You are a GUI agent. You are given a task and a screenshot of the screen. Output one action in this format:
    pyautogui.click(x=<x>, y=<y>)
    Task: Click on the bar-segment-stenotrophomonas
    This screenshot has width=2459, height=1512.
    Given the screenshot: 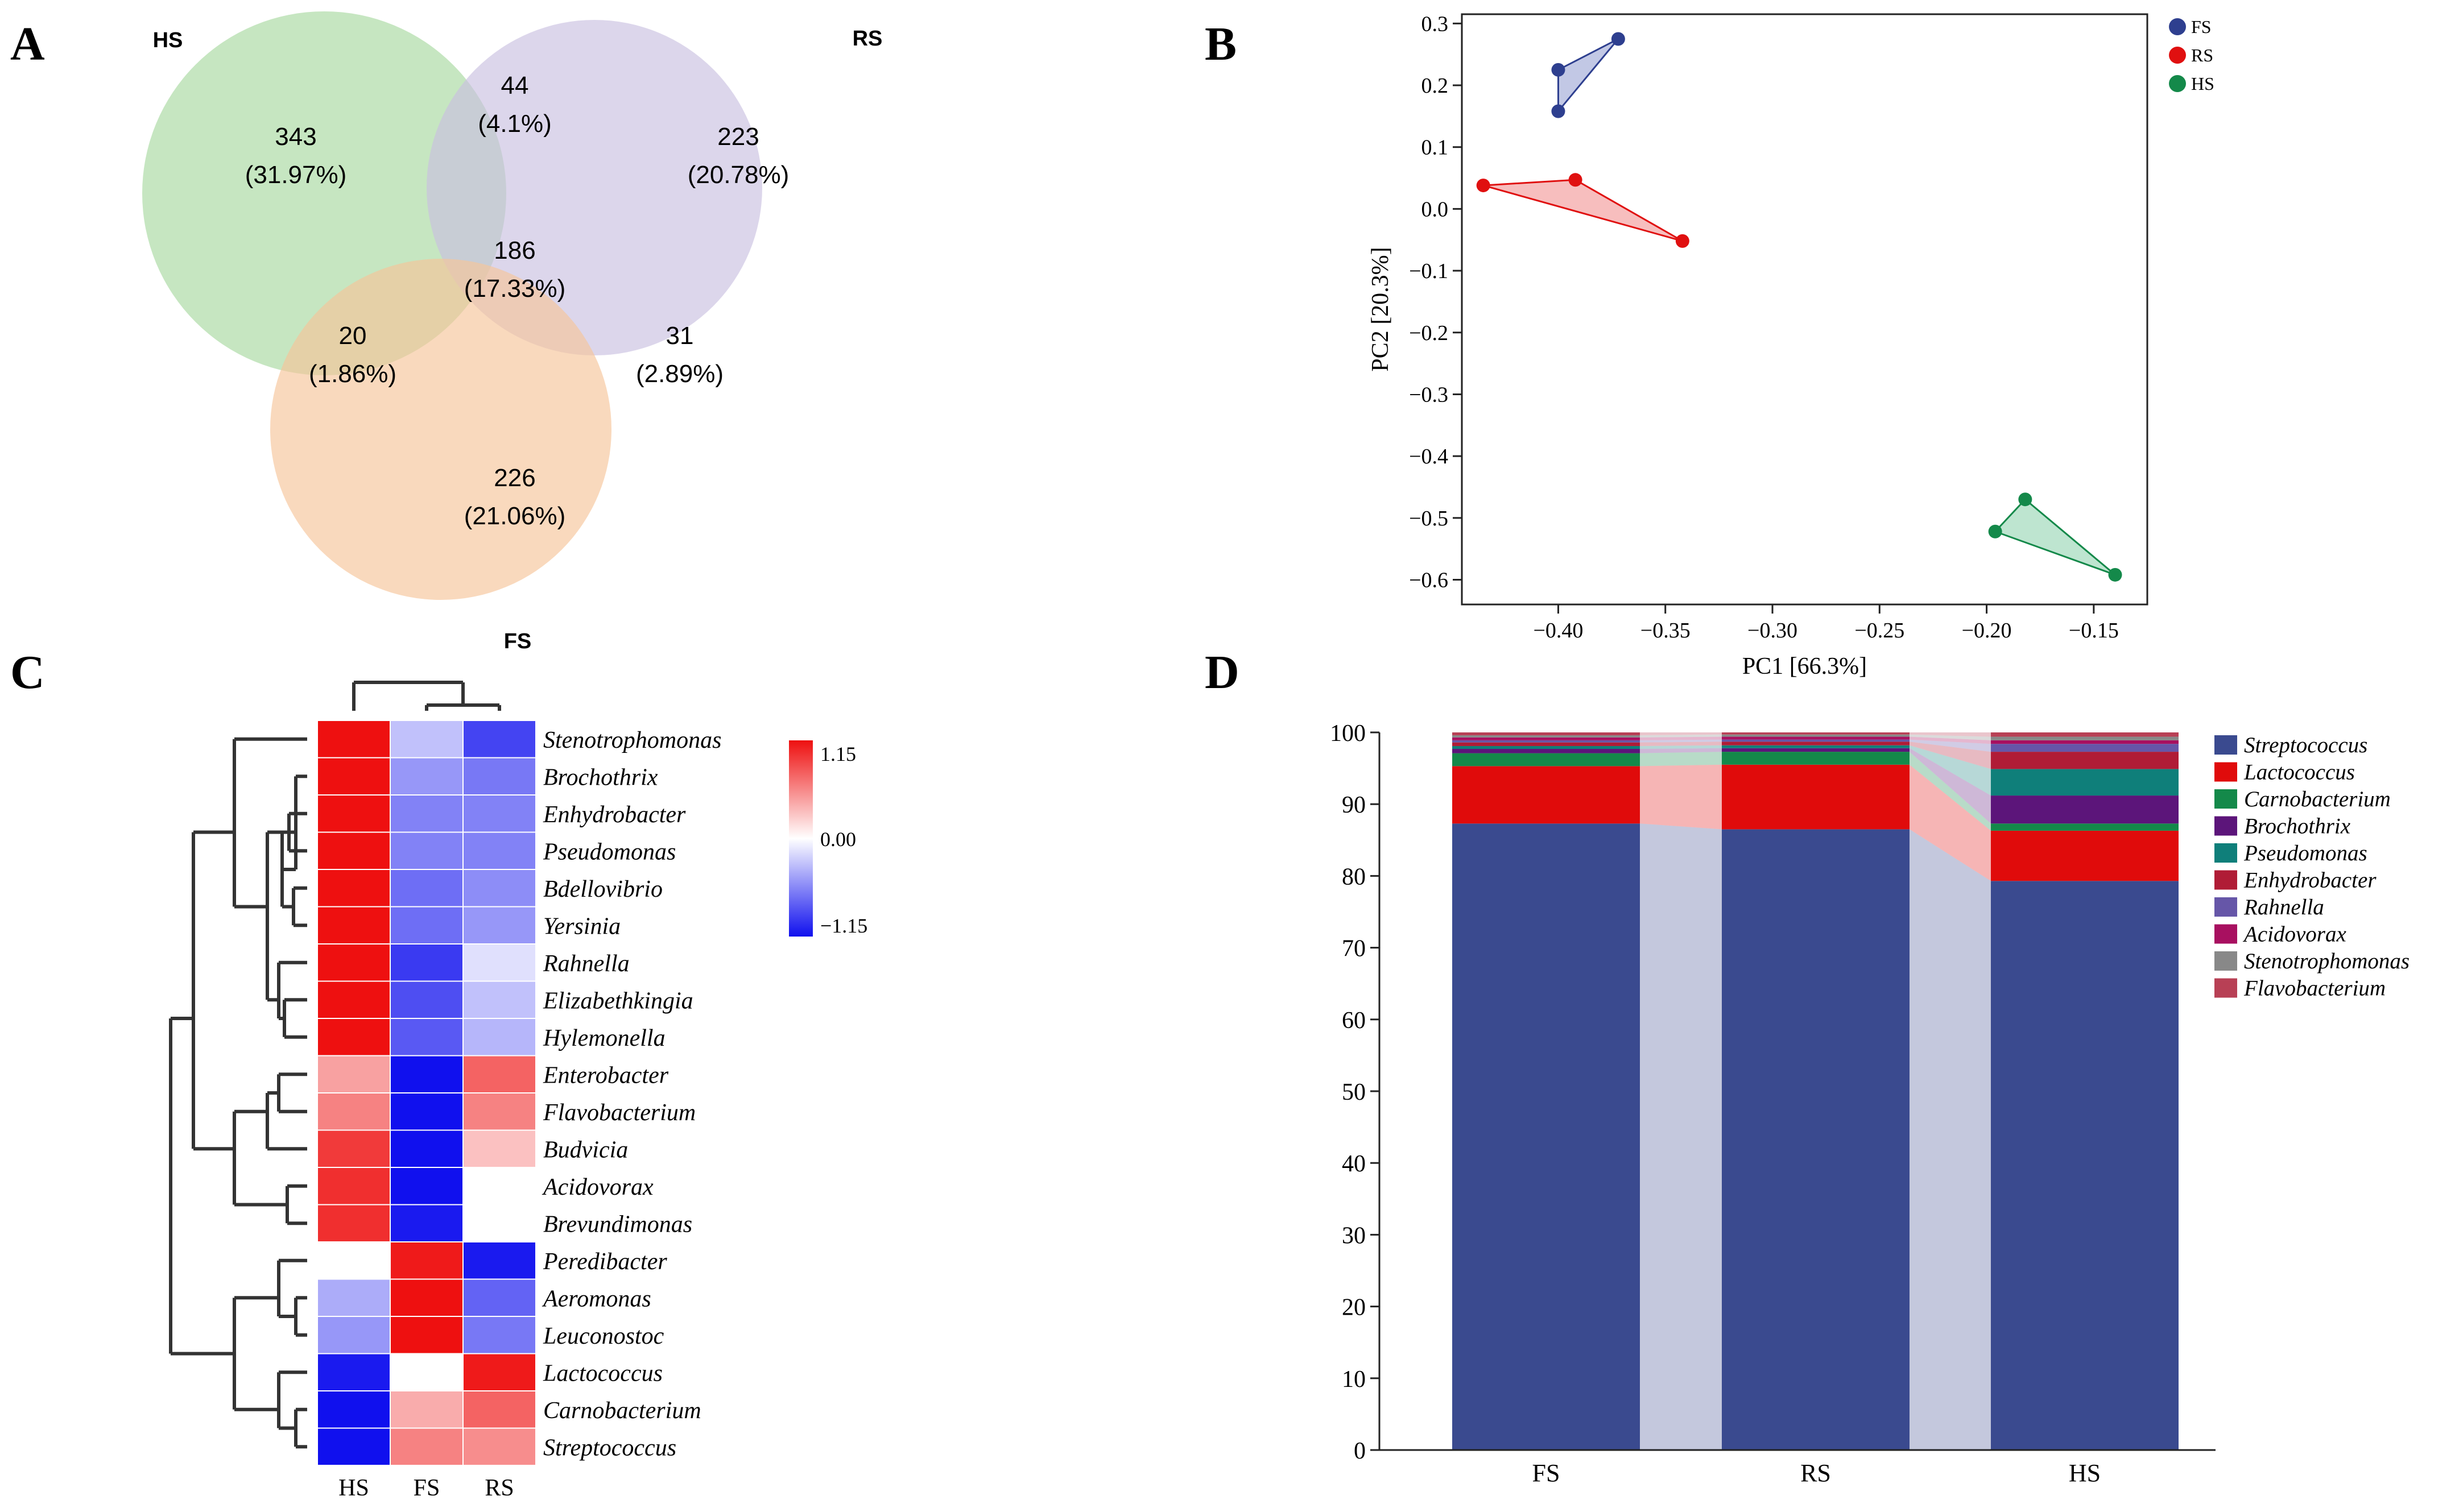 What is the action you would take?
    pyautogui.click(x=1546, y=736)
    